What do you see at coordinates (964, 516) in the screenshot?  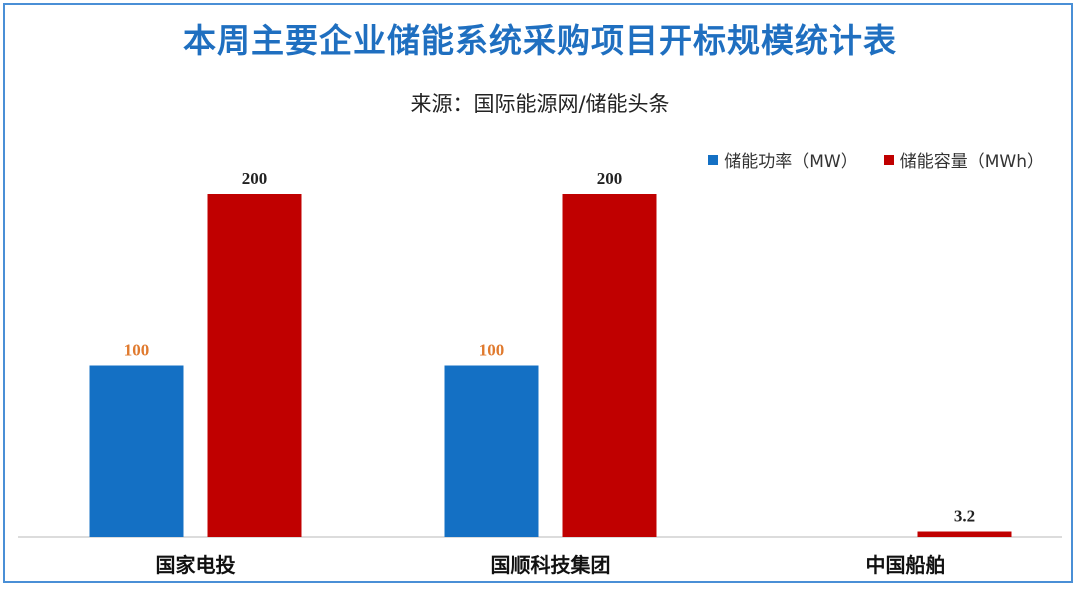 I see `data-label-capacity-2: 3.2` at bounding box center [964, 516].